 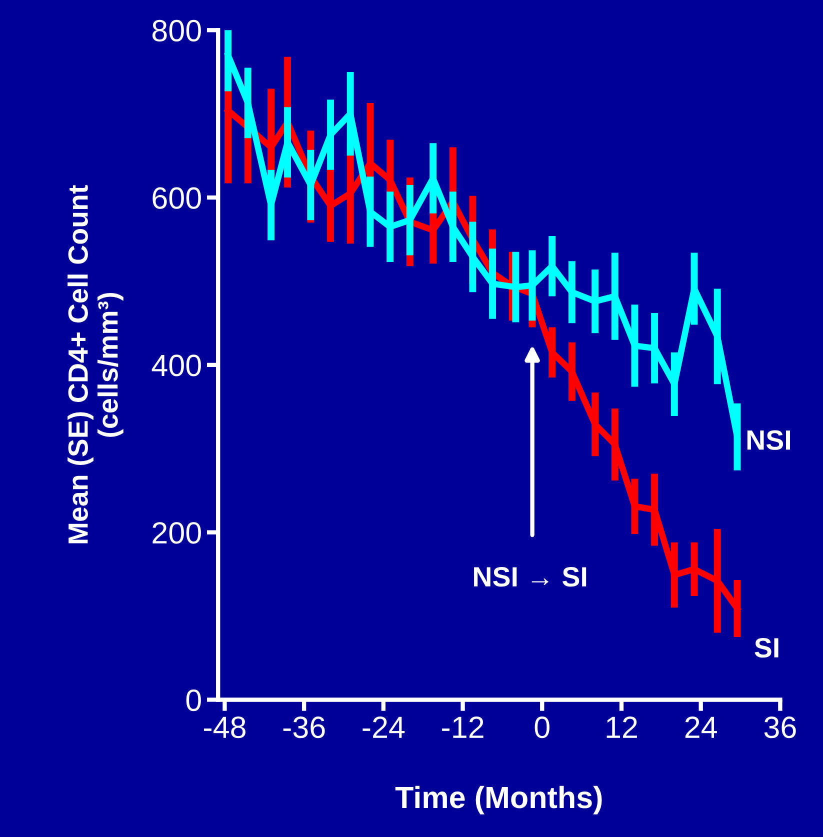 I want to click on x-tick-label: 0, so click(x=542, y=727).